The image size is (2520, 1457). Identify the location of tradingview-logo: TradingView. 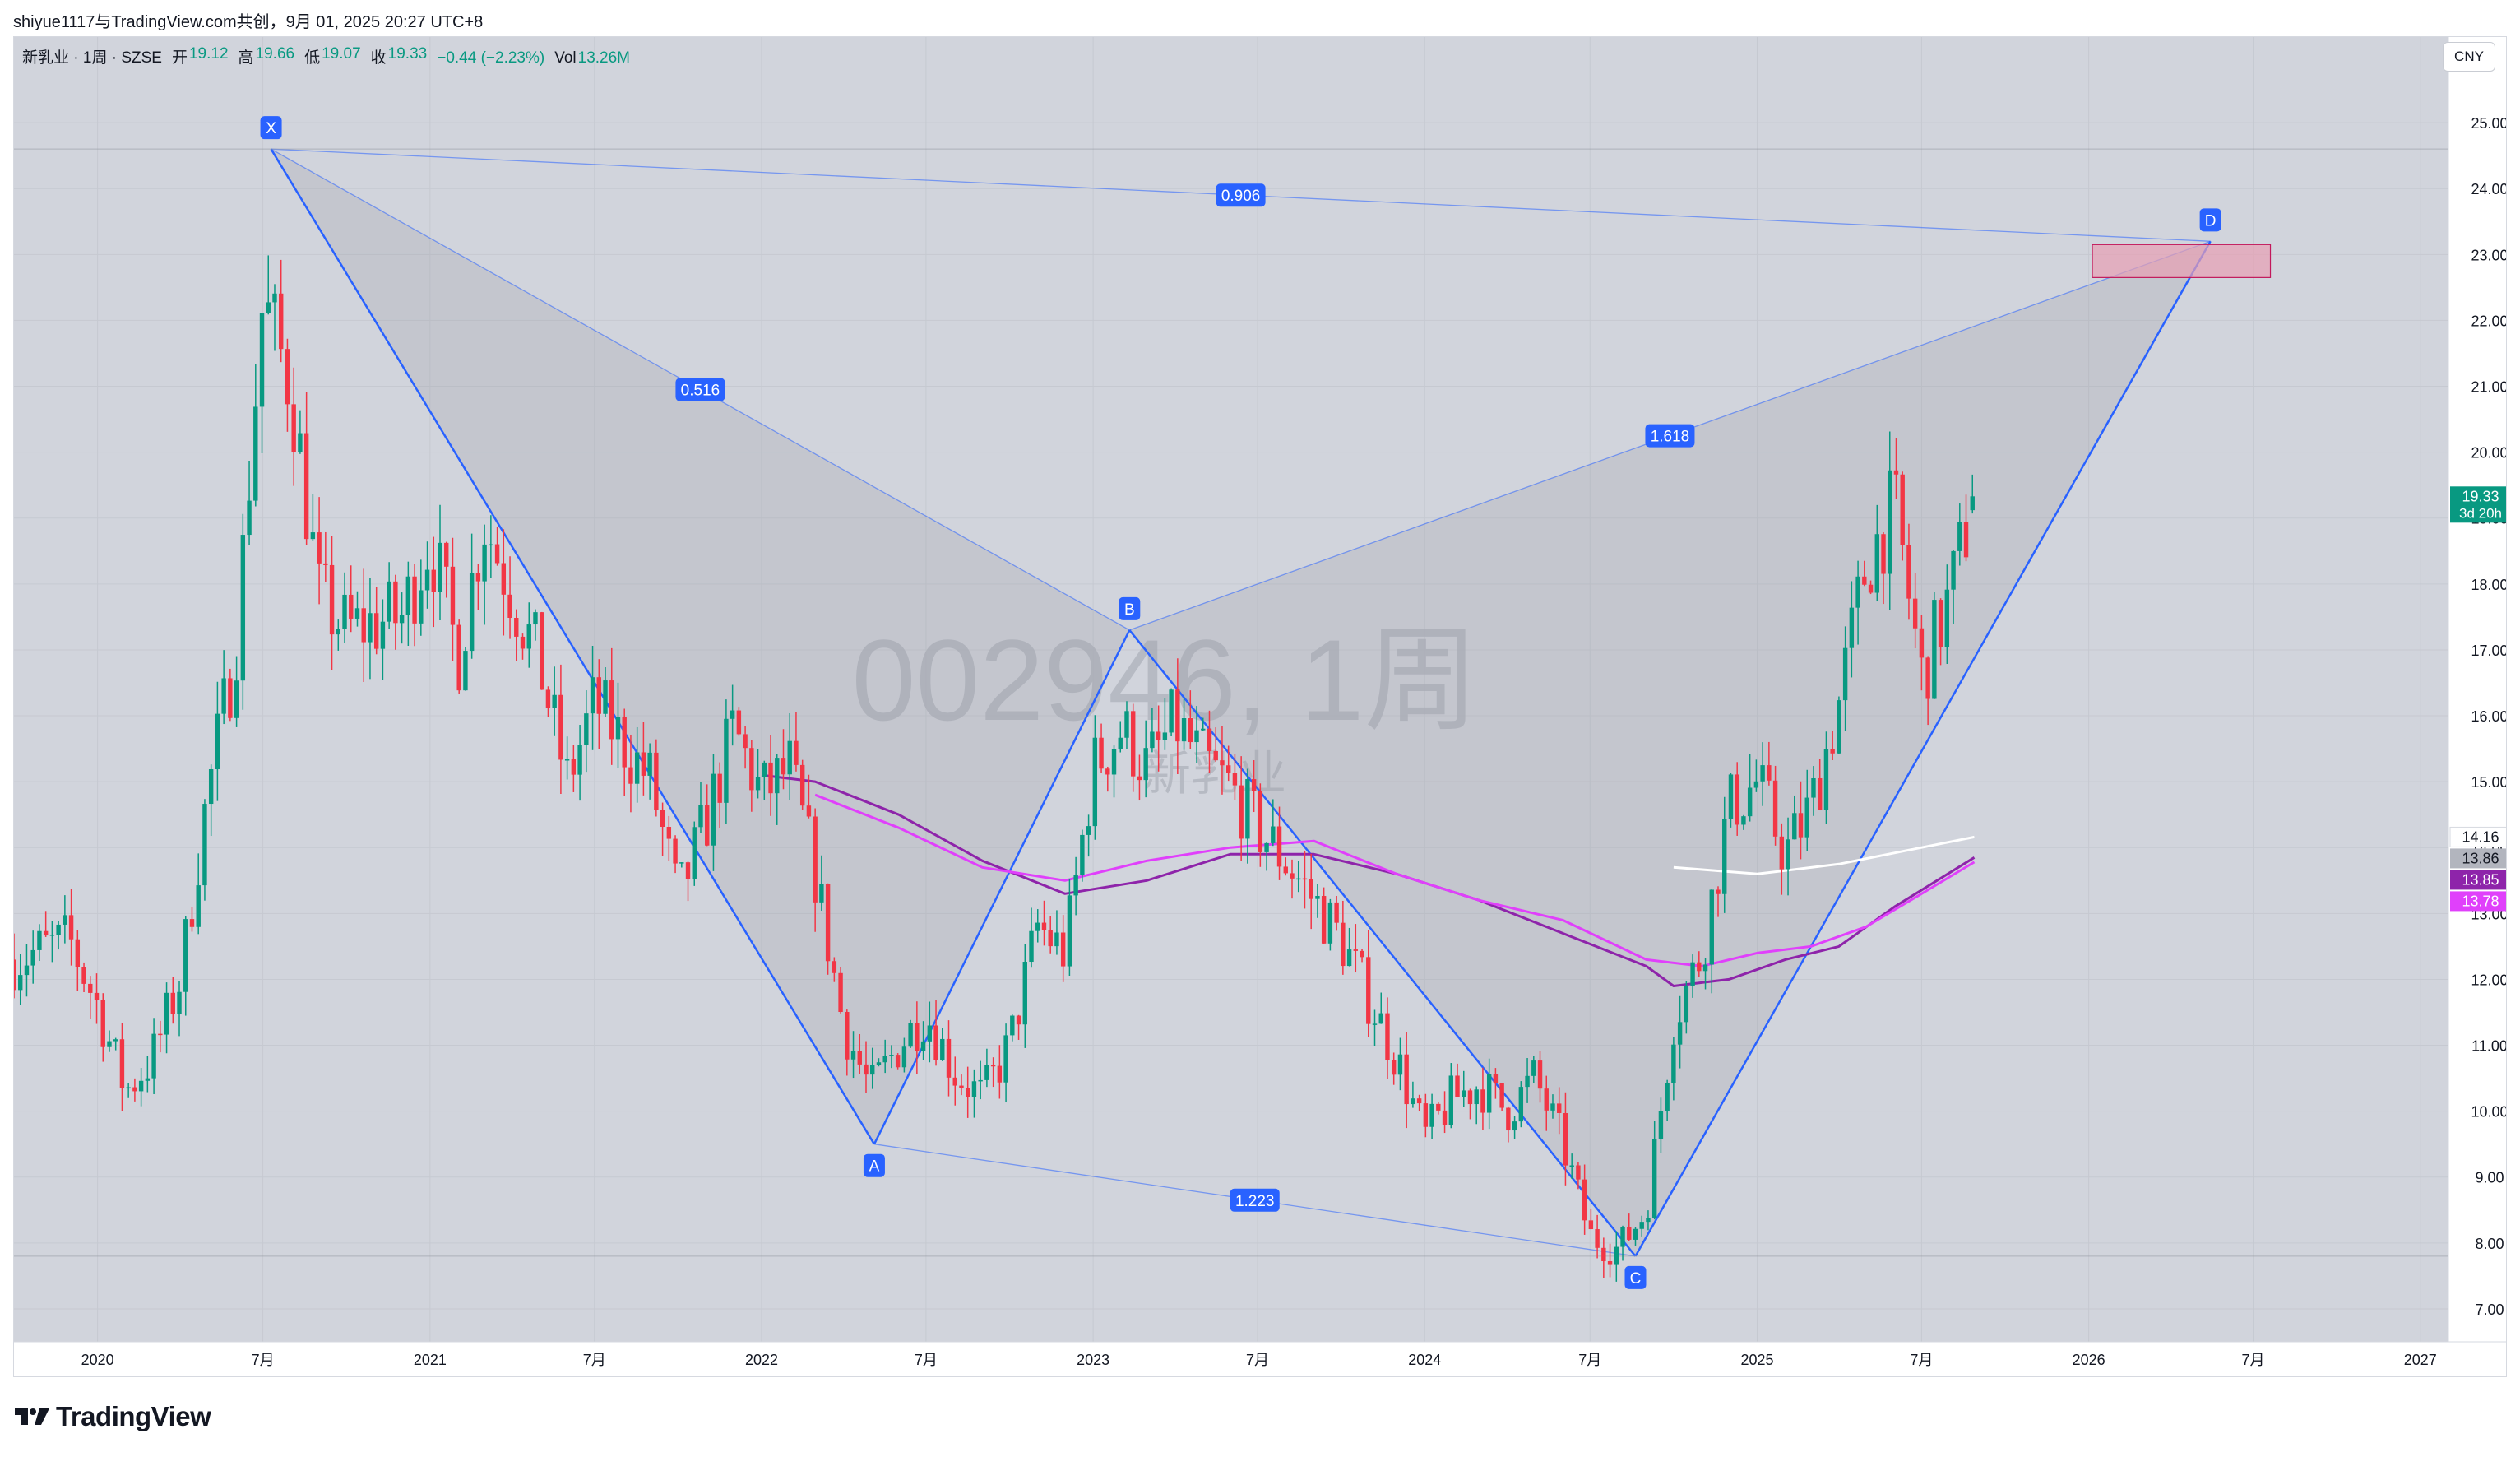
(113, 1416).